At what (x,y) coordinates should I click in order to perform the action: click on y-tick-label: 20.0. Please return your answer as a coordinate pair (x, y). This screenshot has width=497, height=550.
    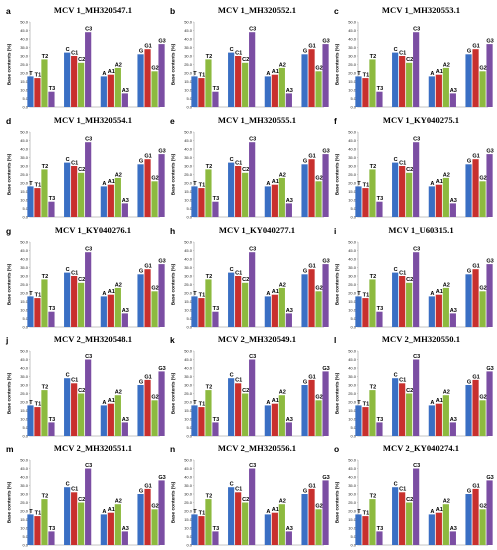
    Looking at the image, I should click on (24, 293).